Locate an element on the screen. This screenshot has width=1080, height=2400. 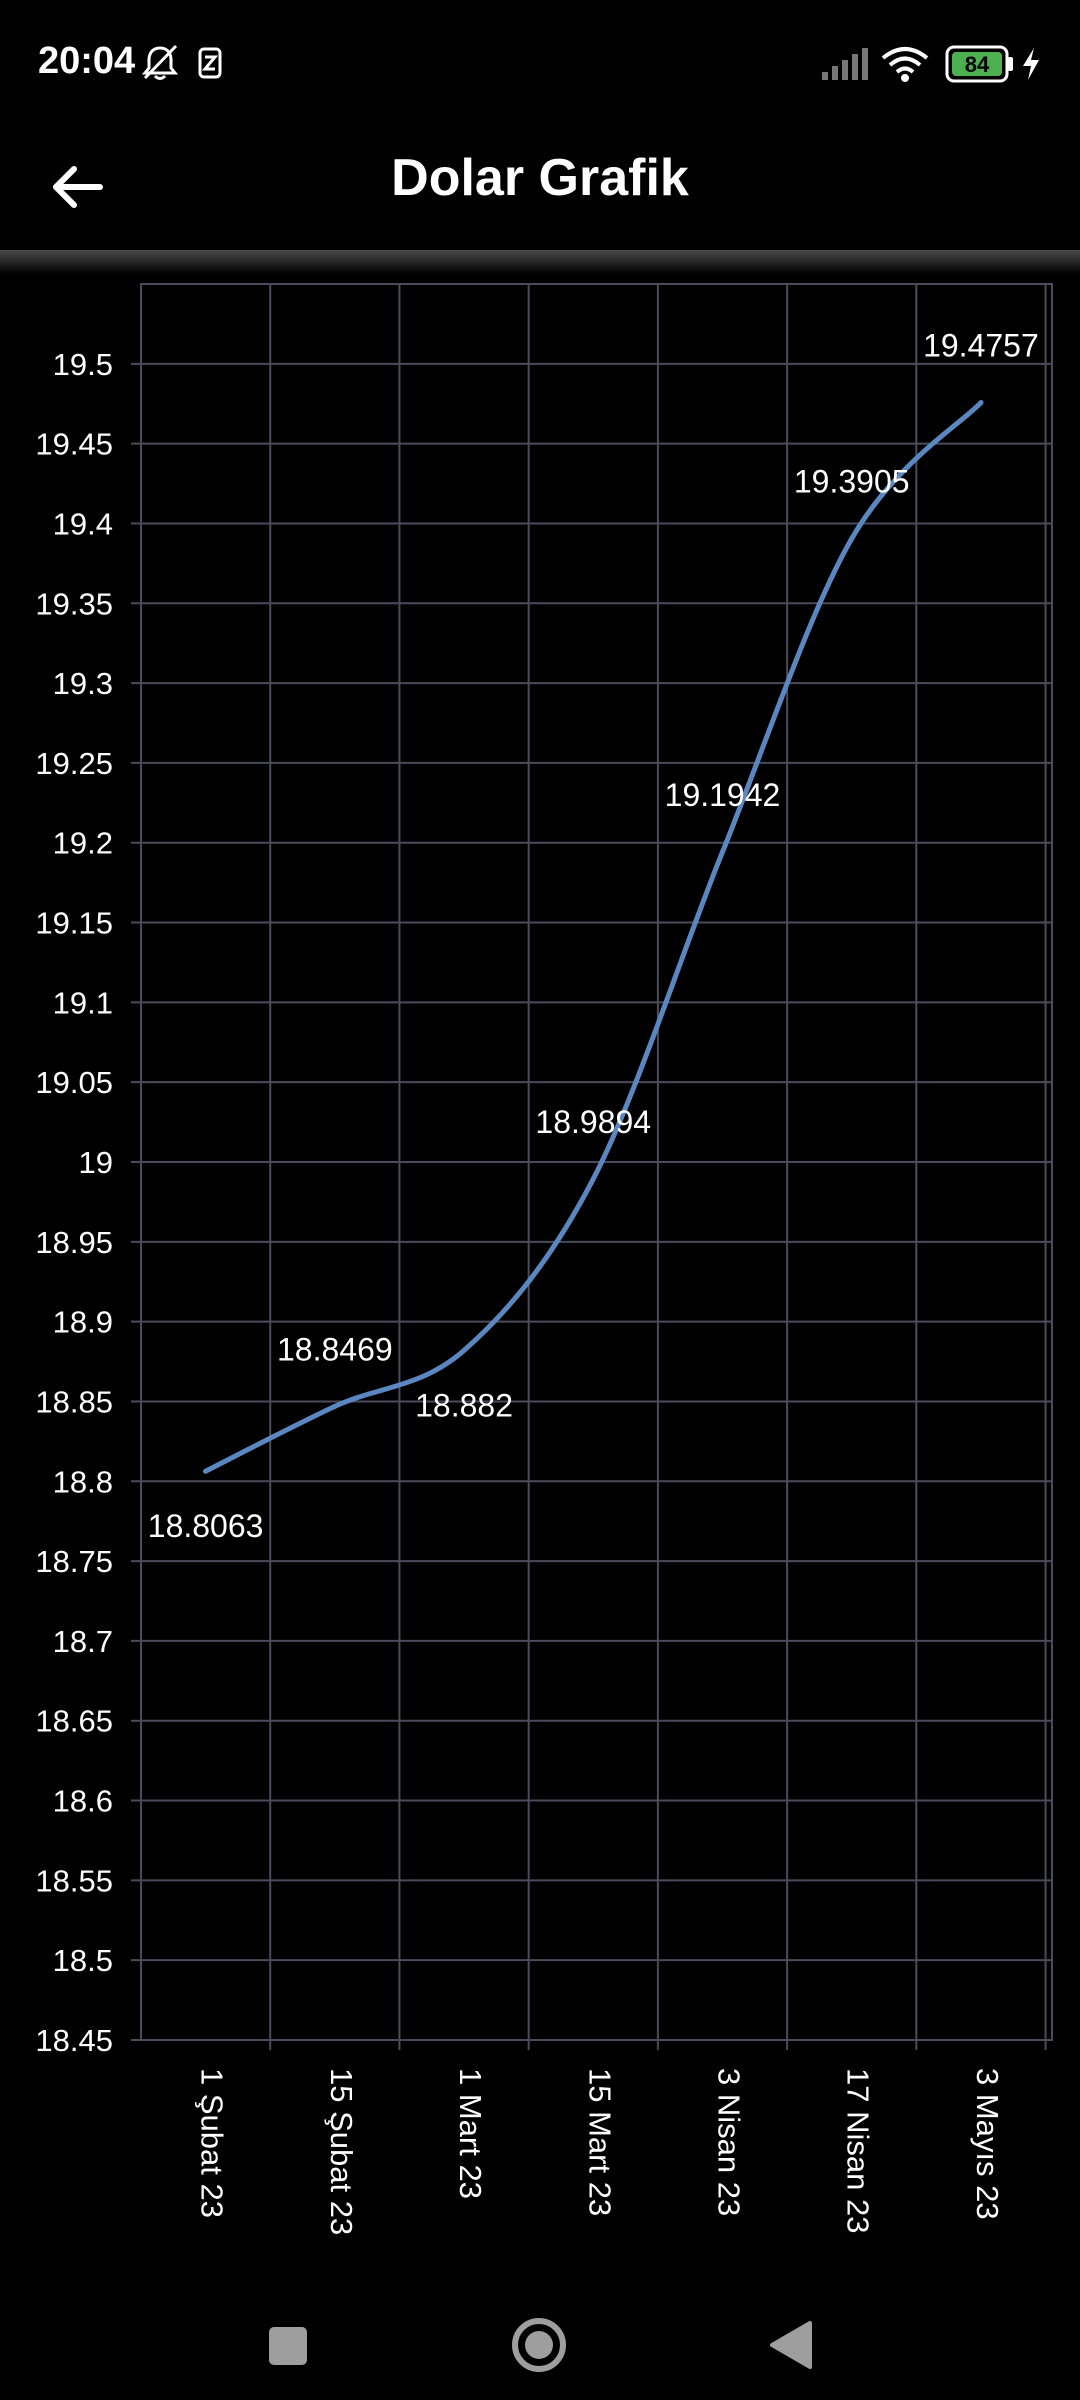
y-tick-label: 18.5 is located at coordinates (83, 1960).